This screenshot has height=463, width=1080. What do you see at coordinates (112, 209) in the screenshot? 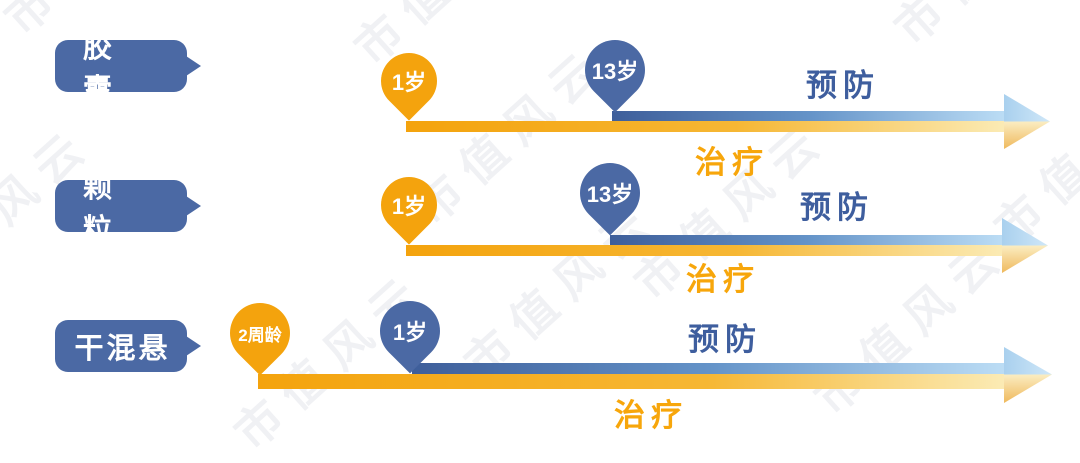
I see `row-label-text: 颗粒` at bounding box center [112, 209].